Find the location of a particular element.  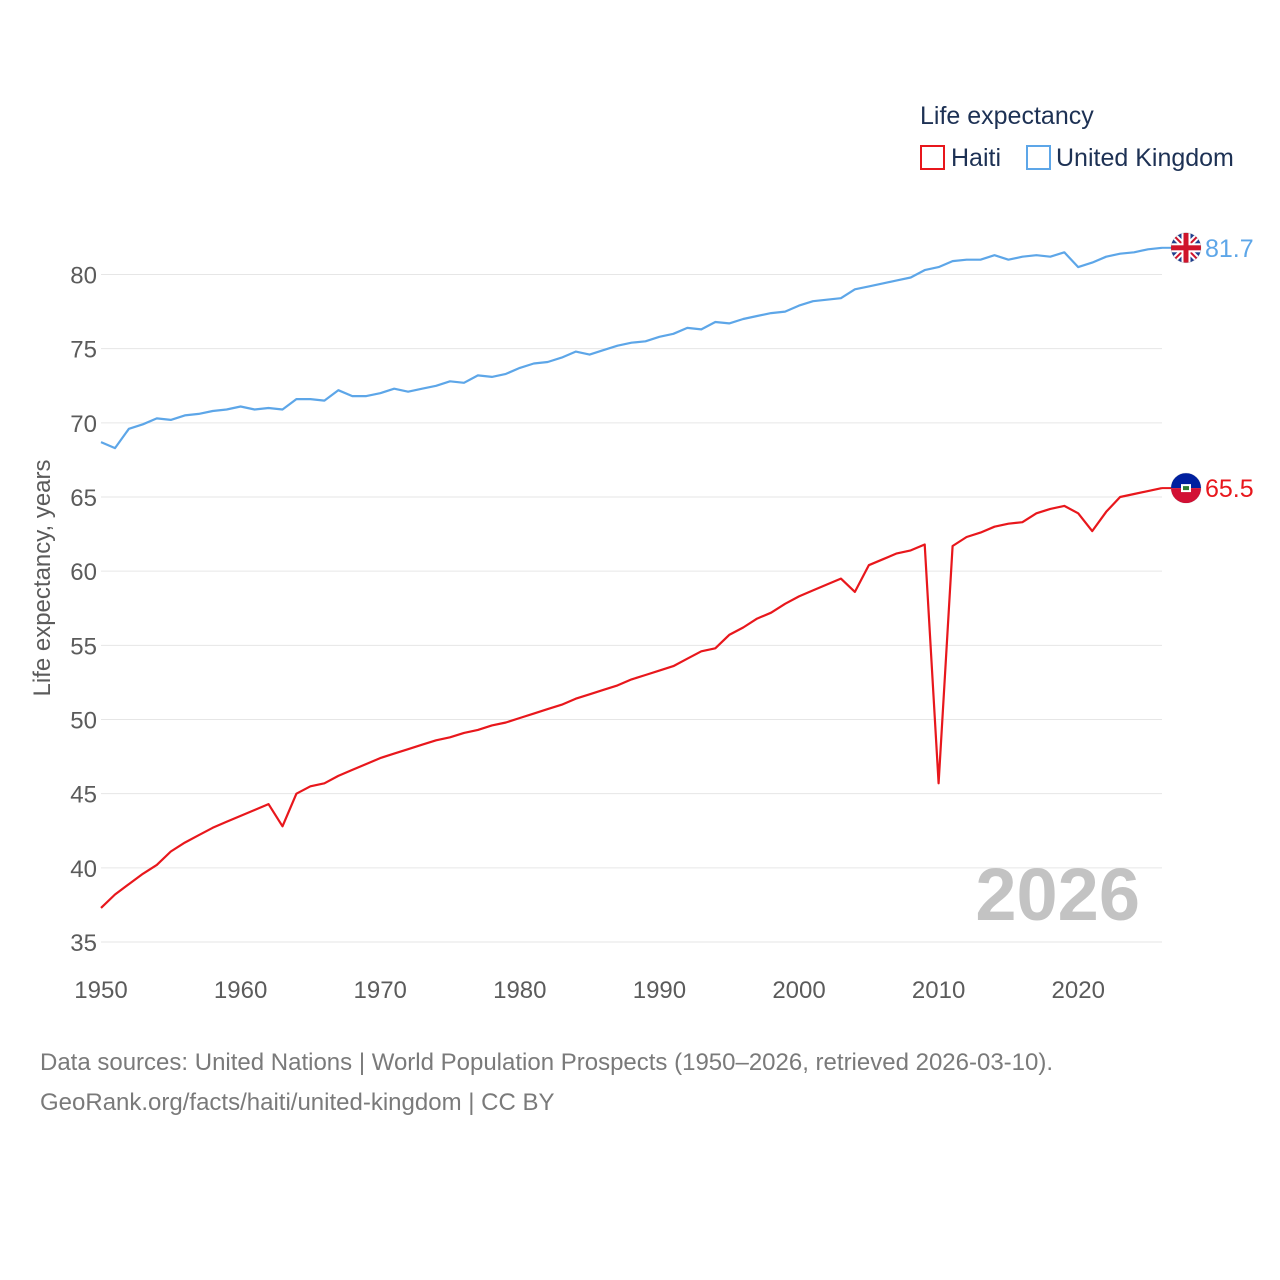

y-tick-label: 35 is located at coordinates (83, 943).